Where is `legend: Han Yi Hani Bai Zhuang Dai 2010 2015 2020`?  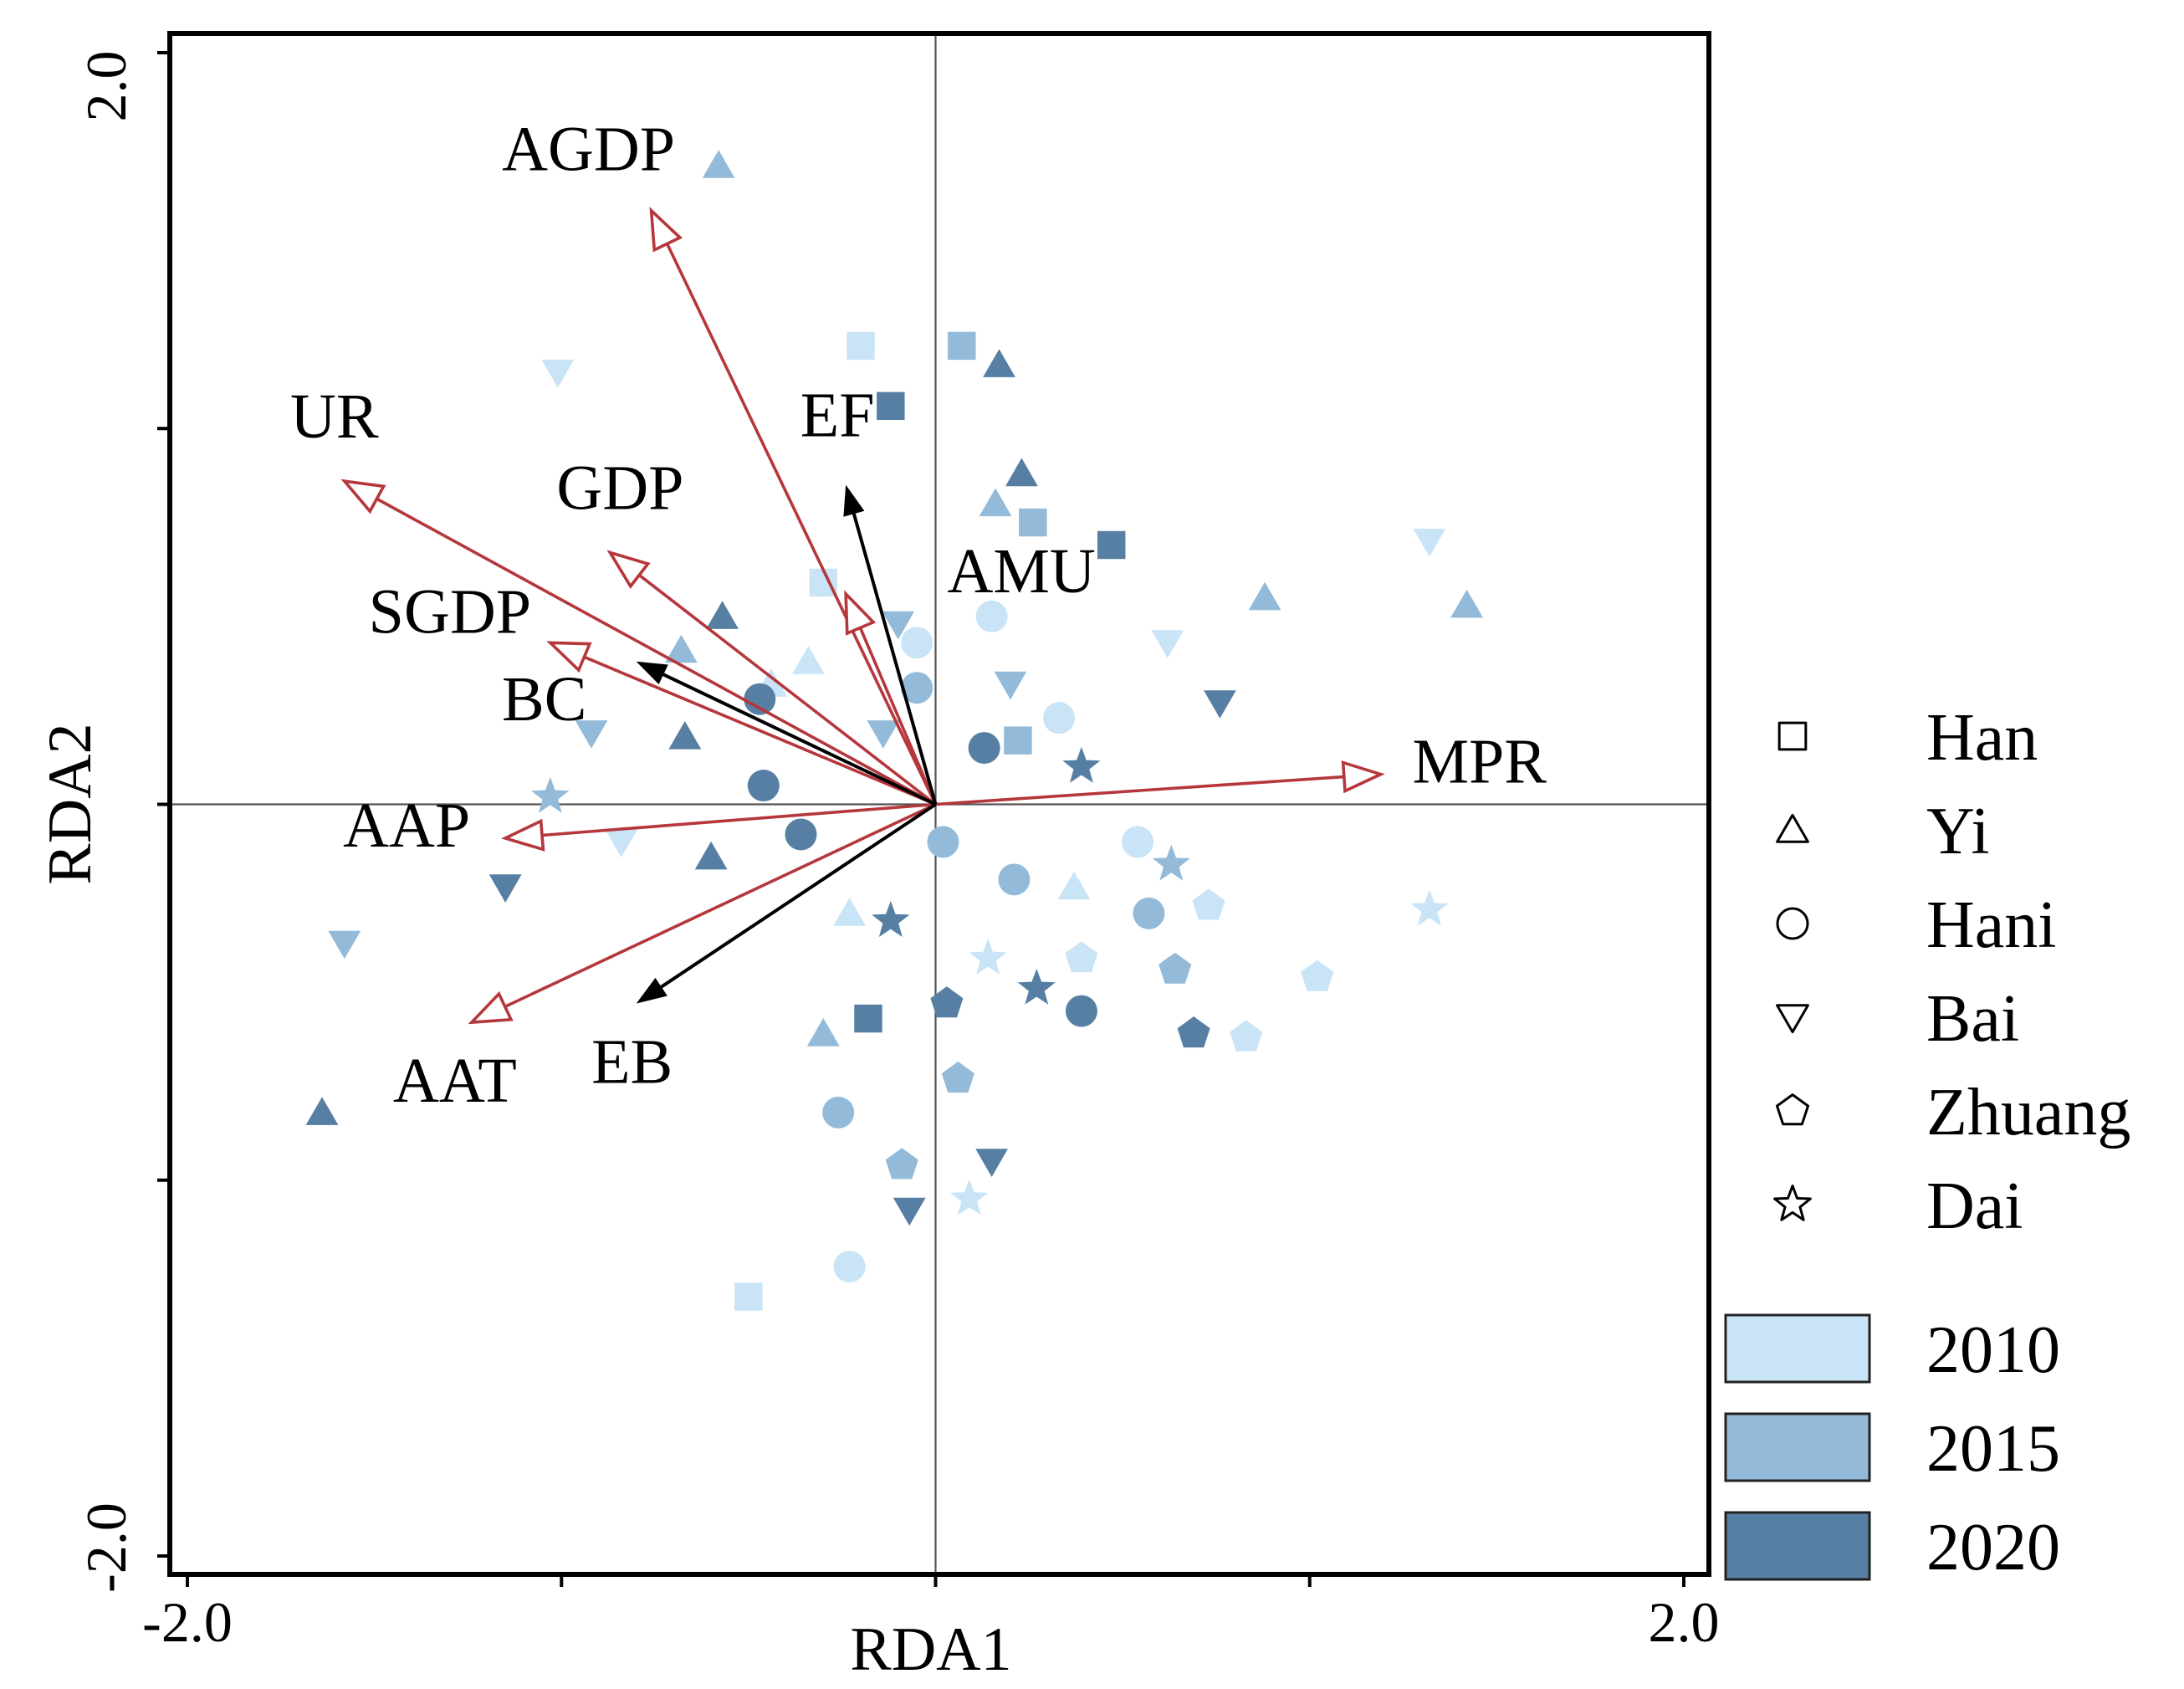
legend: Han Yi Hani Bai Zhuang Dai 2010 2015 2020 is located at coordinates (1927, 1143).